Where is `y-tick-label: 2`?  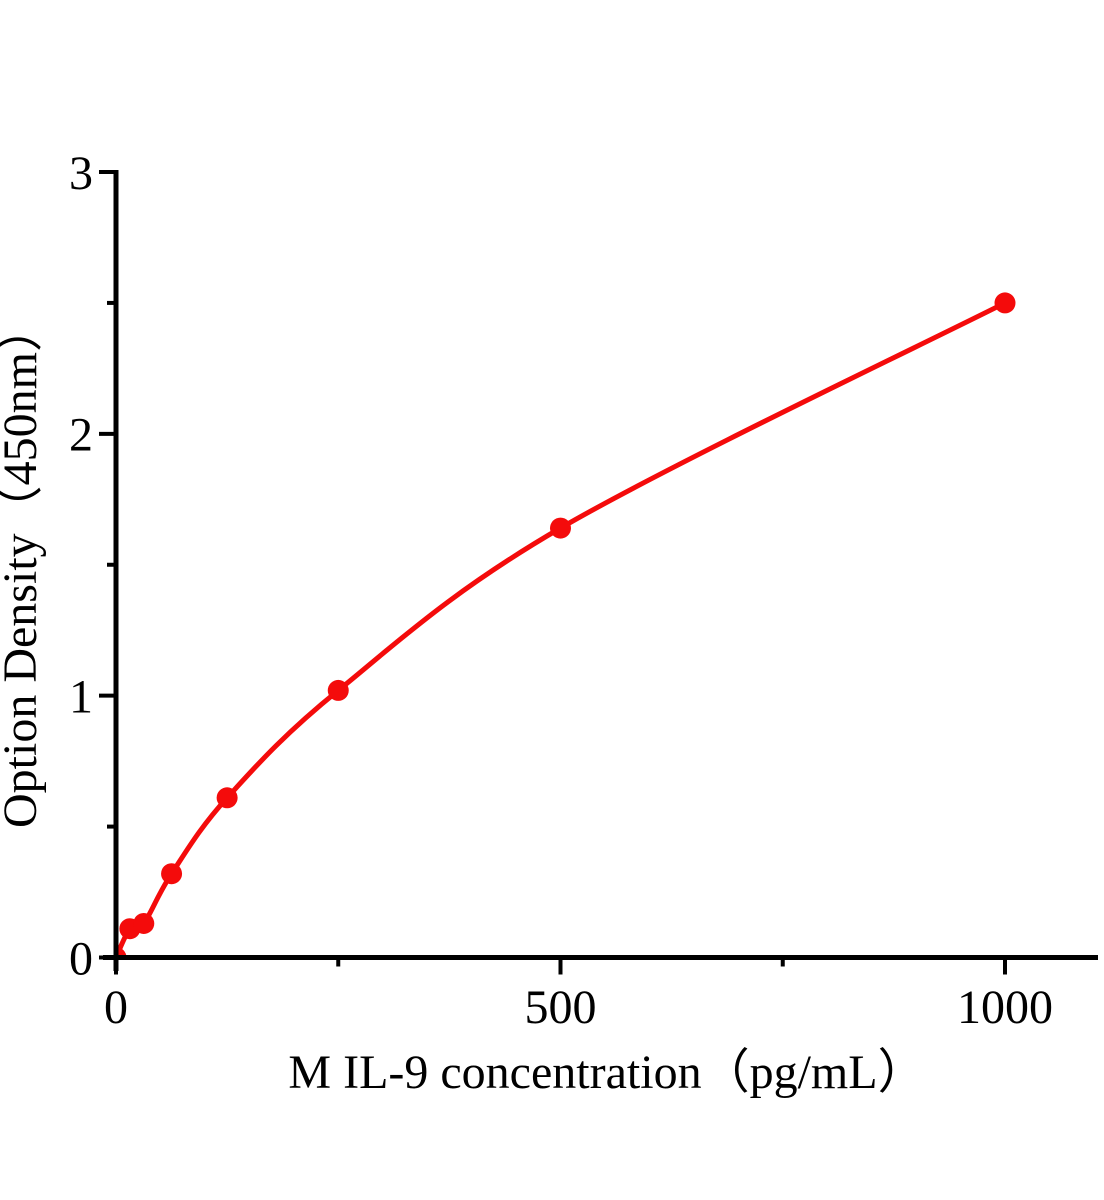
y-tick-label: 2 is located at coordinates (81, 435).